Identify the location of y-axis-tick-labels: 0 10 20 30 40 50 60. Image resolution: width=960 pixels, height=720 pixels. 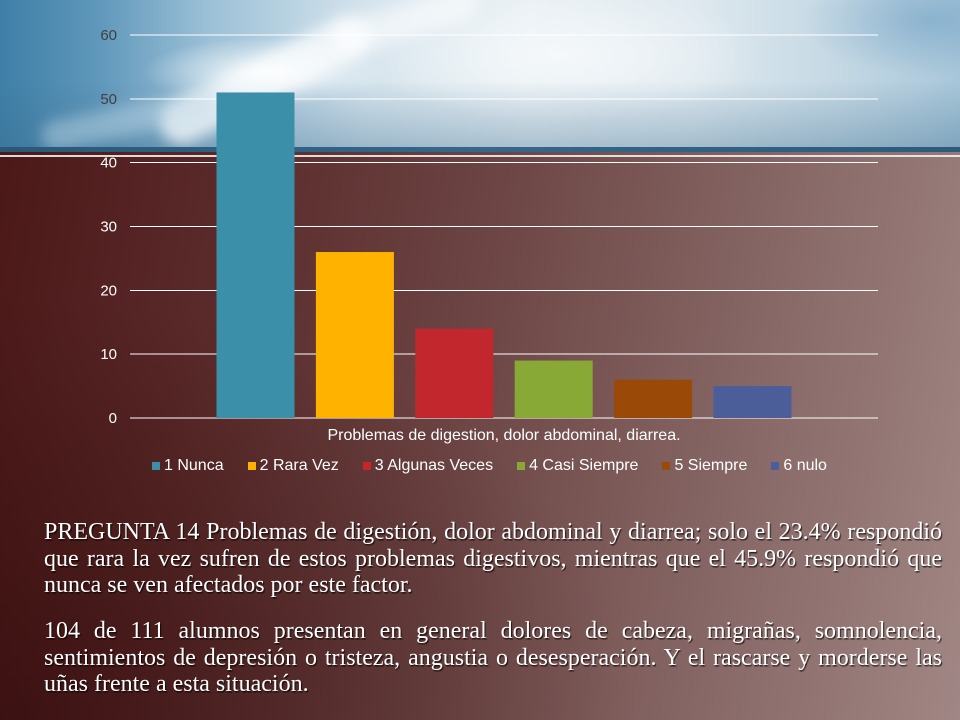
(108, 227).